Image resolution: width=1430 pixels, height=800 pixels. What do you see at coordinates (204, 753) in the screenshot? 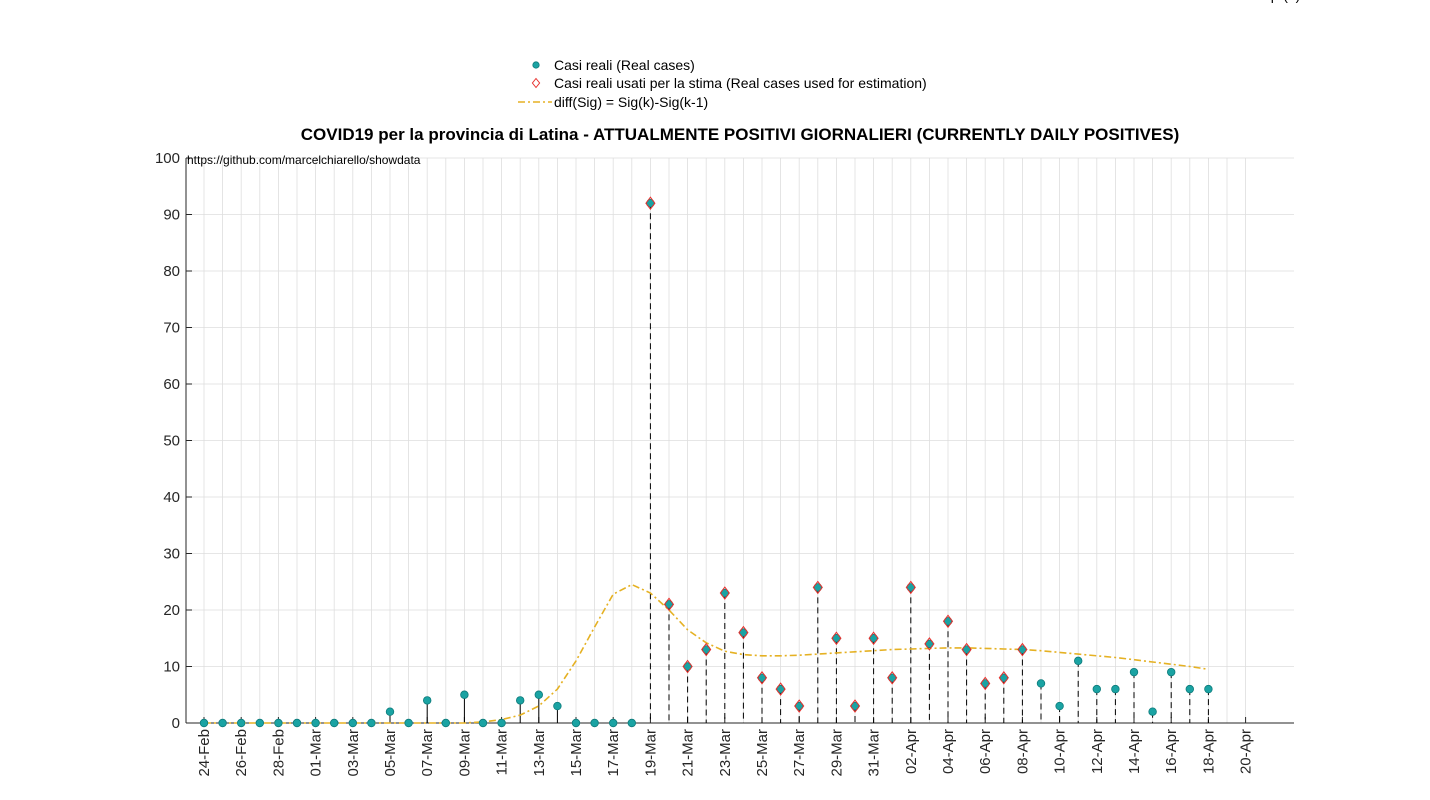
I see `x-tick-label: 24-Feb` at bounding box center [204, 753].